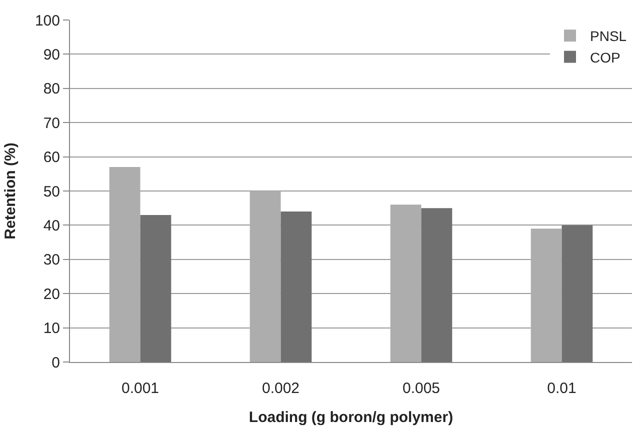  I want to click on y-tick-label: 80, so click(51, 89).